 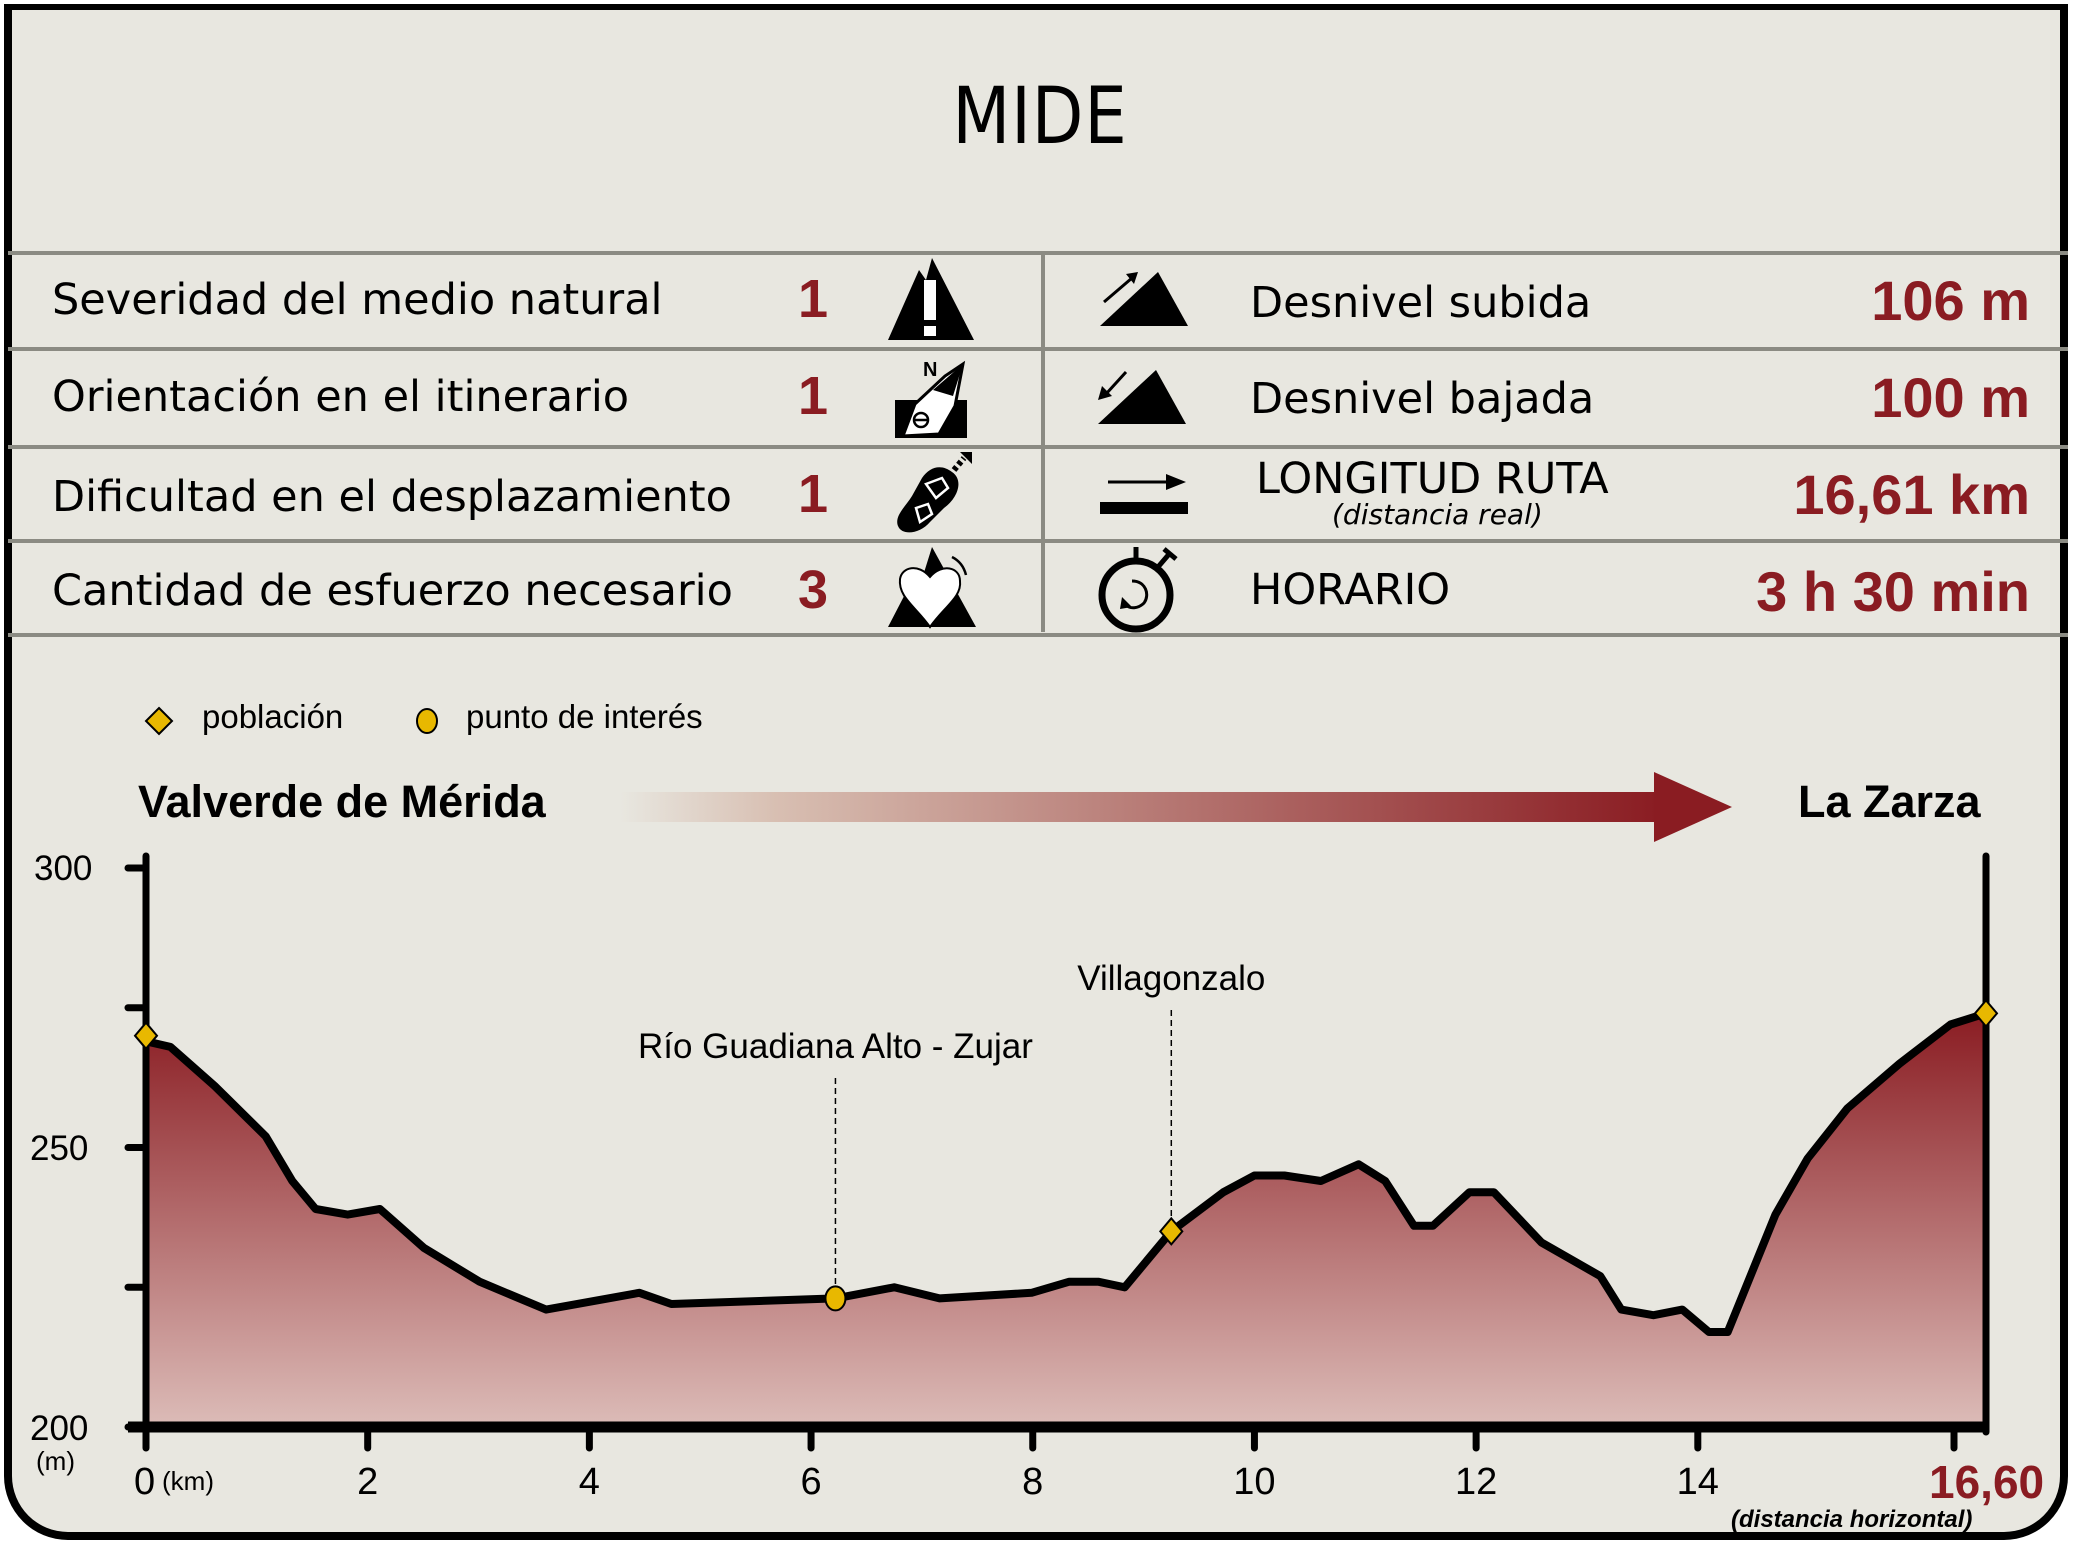 What do you see at coordinates (1889, 801) in the screenshot?
I see `route-end: La Zarza` at bounding box center [1889, 801].